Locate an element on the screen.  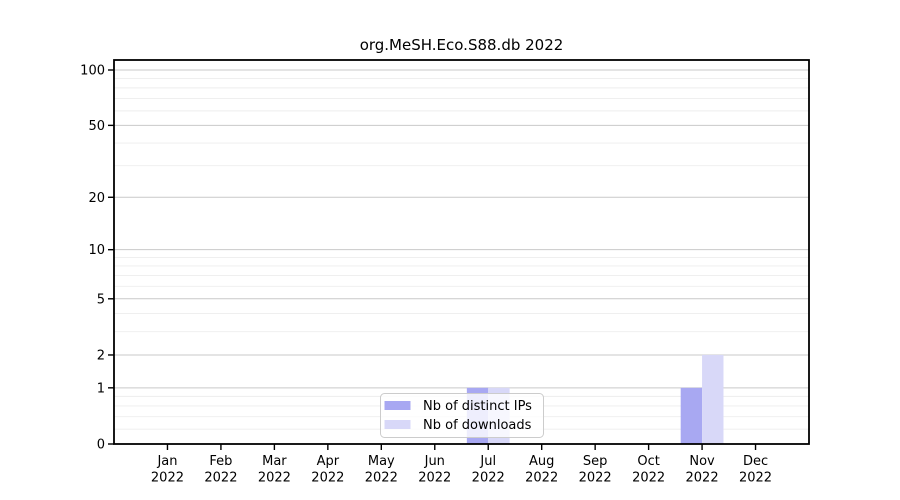
bar-distinct-ips-nov is located at coordinates (691, 415).